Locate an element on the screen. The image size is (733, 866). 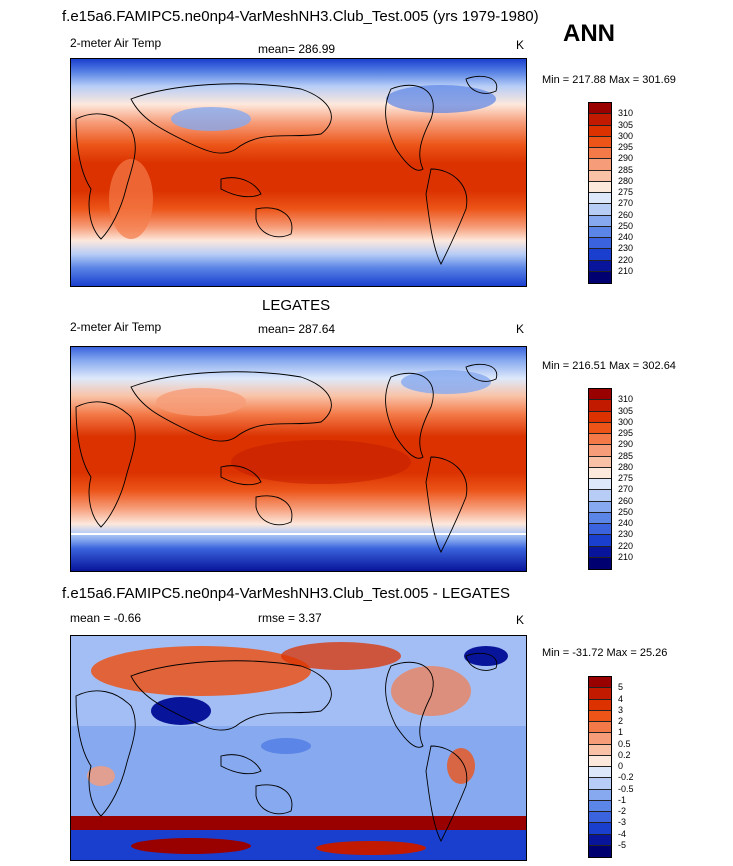
panel3-minmax: Min = -31.72 Max = 25.26 is located at coordinates (605, 653).